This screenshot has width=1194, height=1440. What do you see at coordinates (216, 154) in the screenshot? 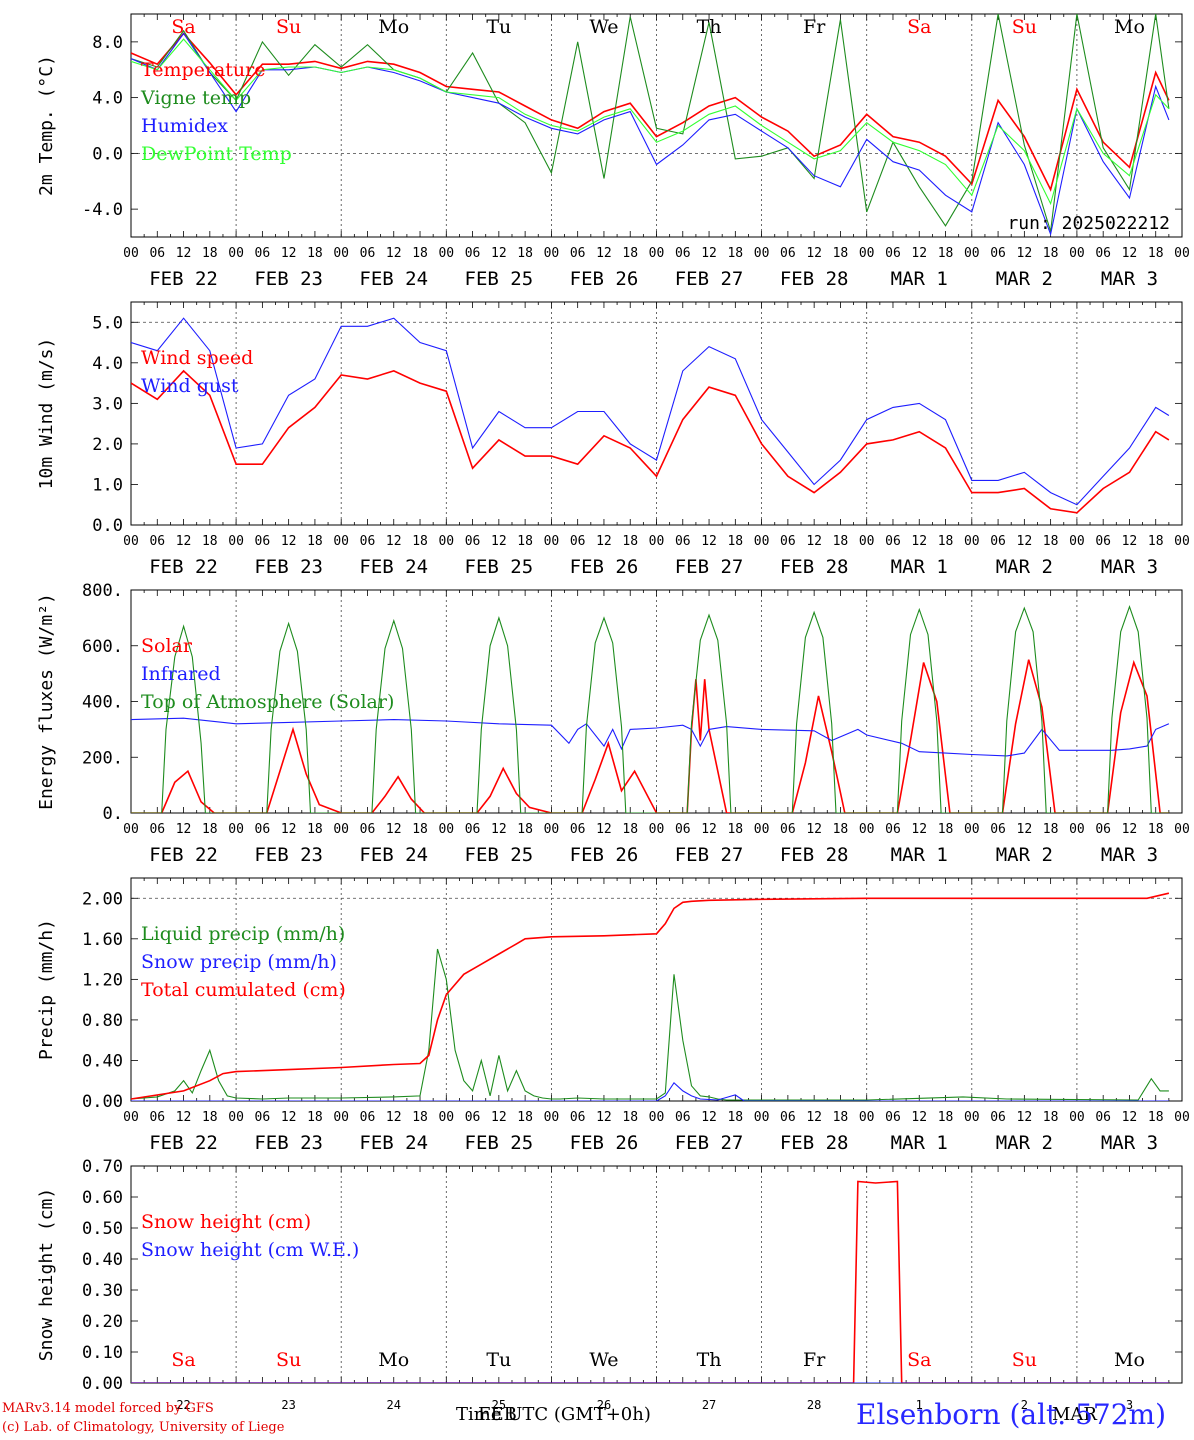
I see `legend-entry: DewPoint Temp` at bounding box center [216, 154].